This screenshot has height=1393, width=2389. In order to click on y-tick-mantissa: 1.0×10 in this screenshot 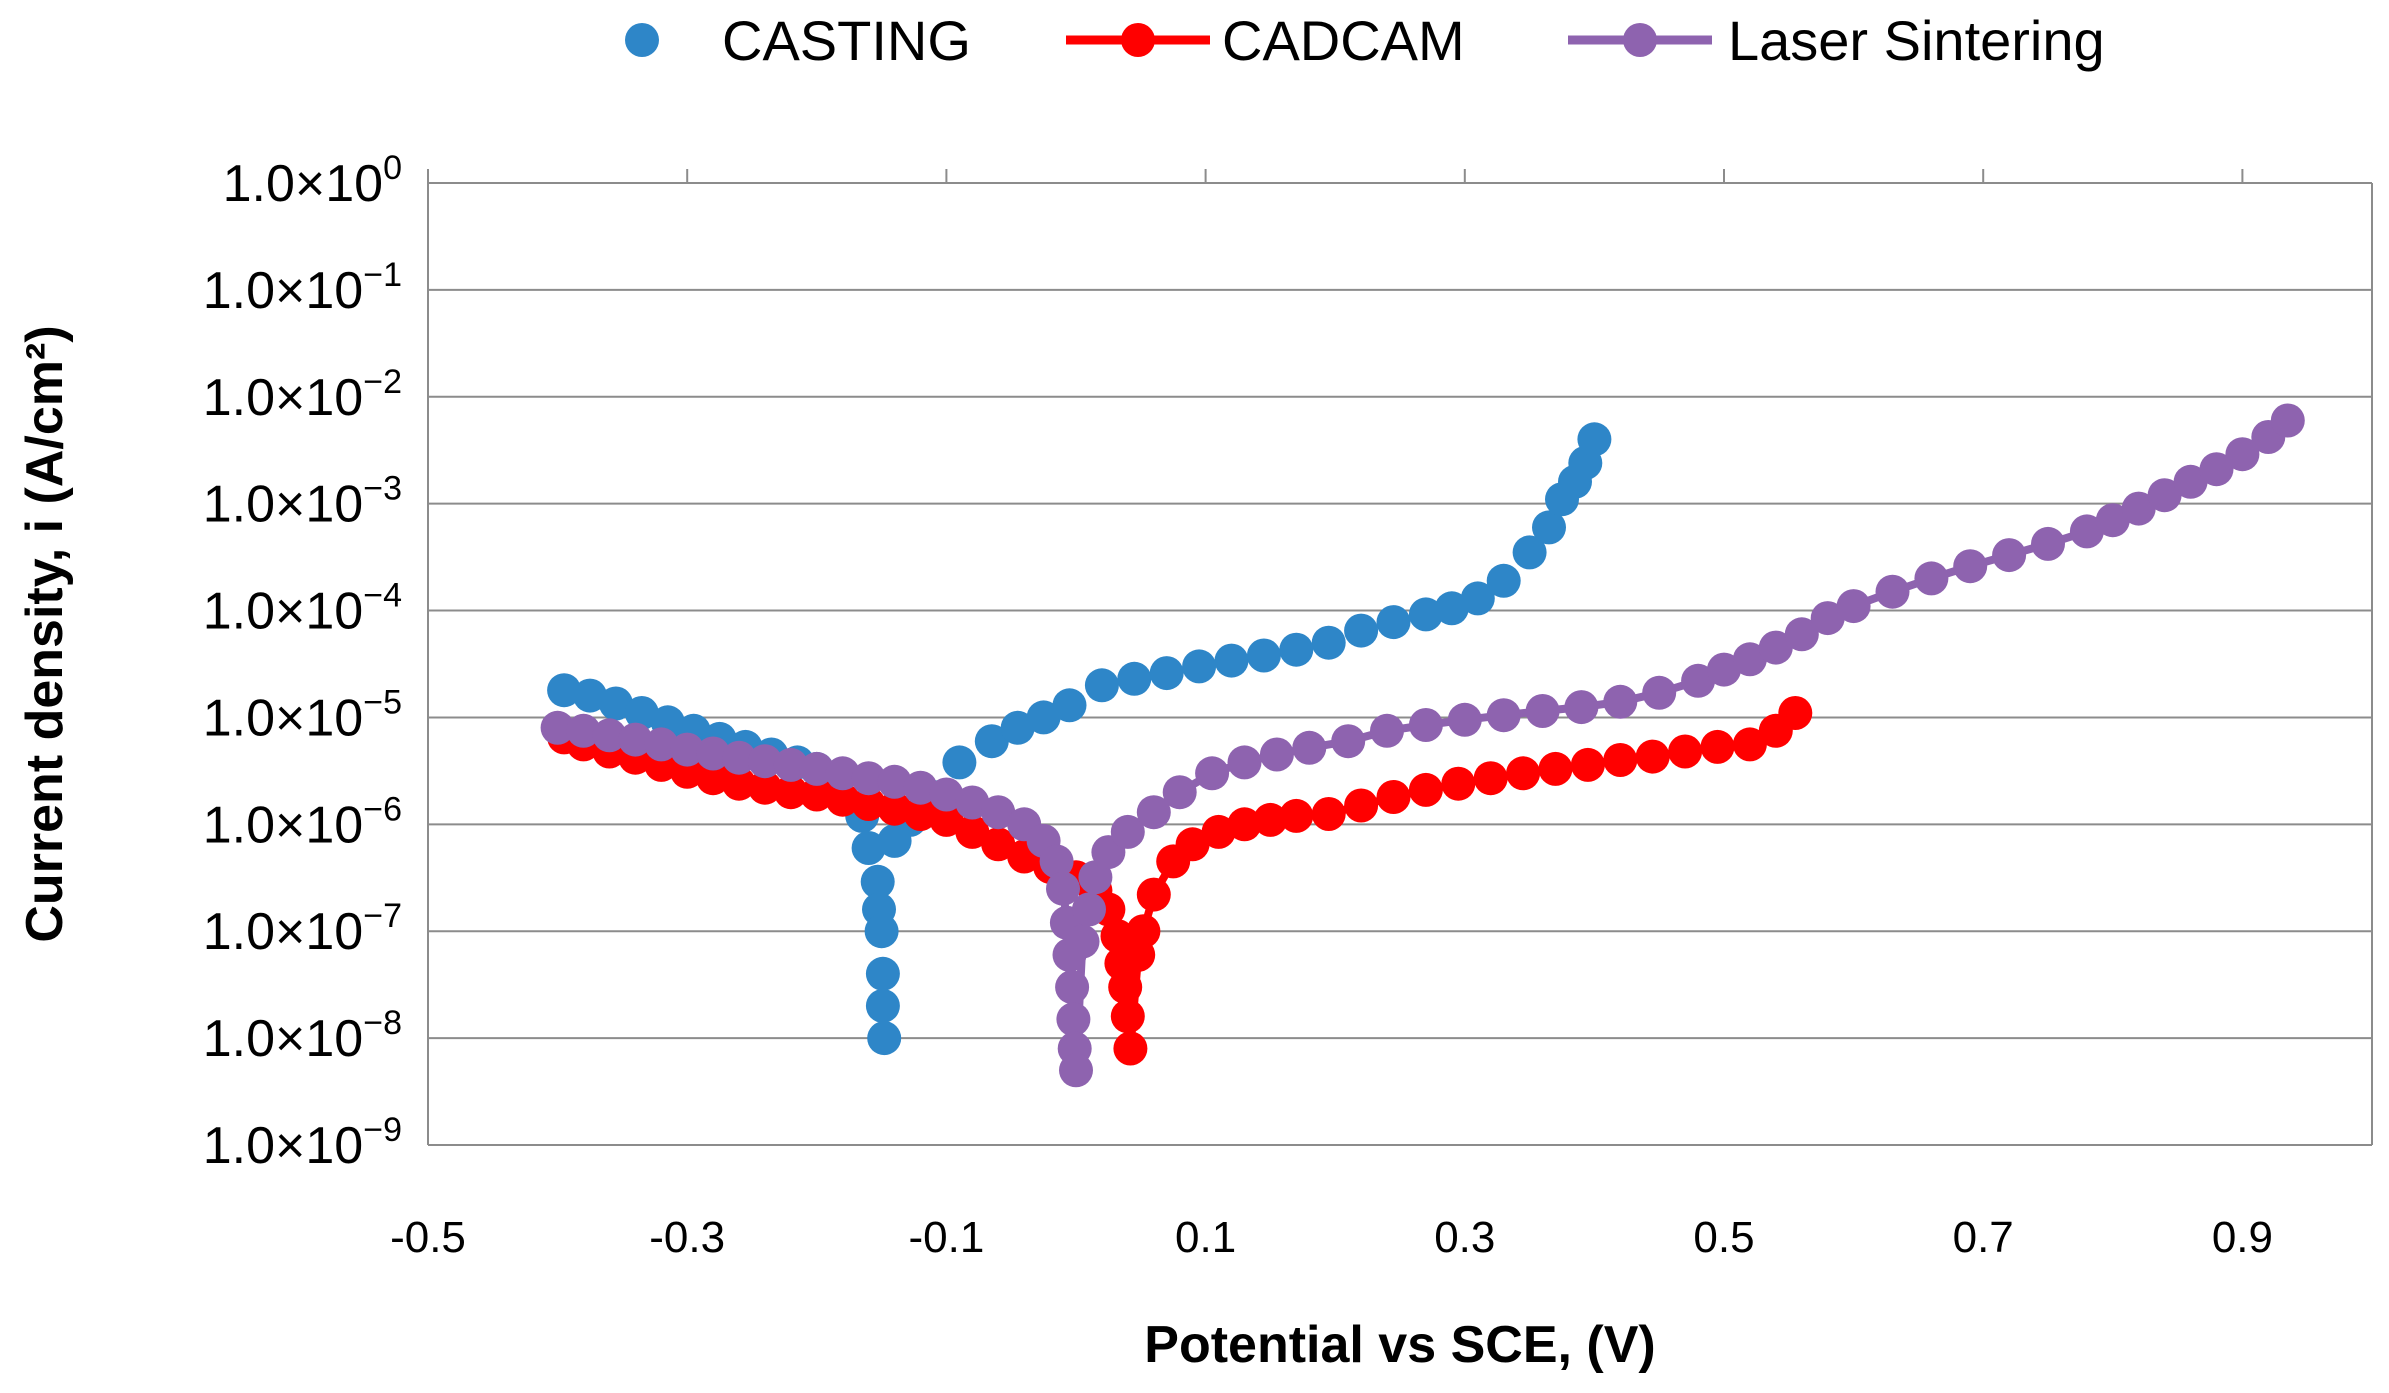, I will do `click(283, 825)`.